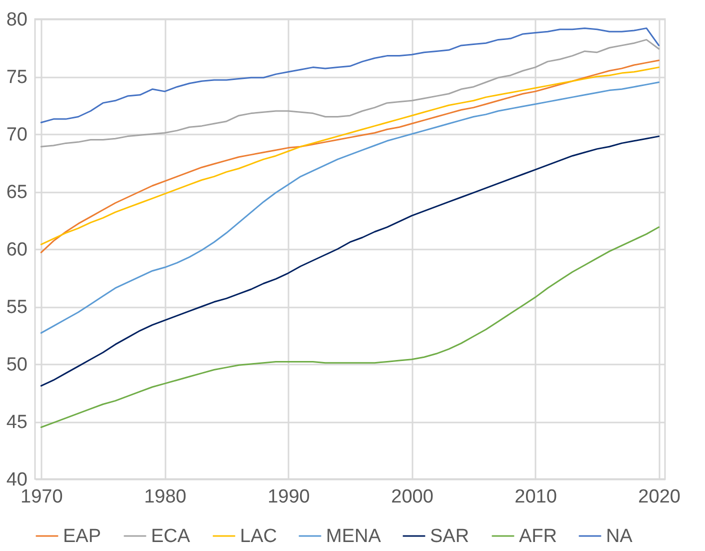  I want to click on x-tick-label: 2010, so click(535, 497).